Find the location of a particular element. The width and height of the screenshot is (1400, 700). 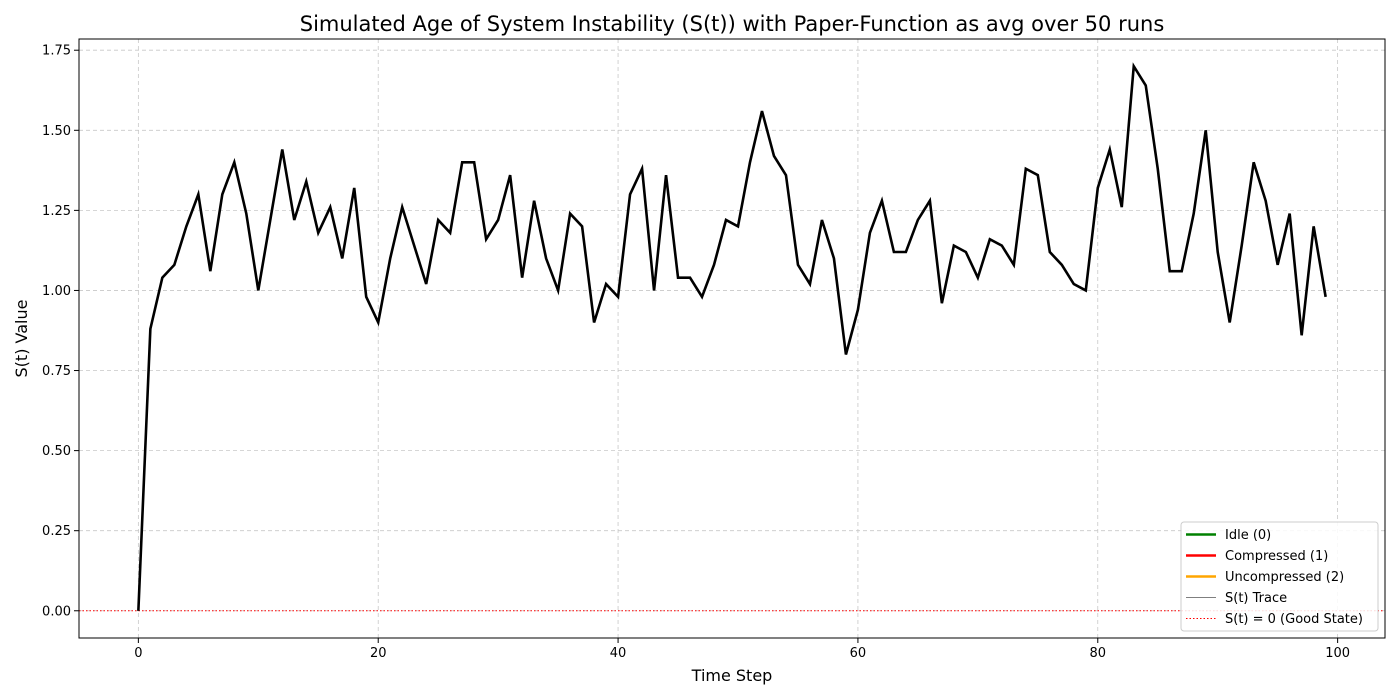

y-tick-label: 0.00 is located at coordinates (56, 611).